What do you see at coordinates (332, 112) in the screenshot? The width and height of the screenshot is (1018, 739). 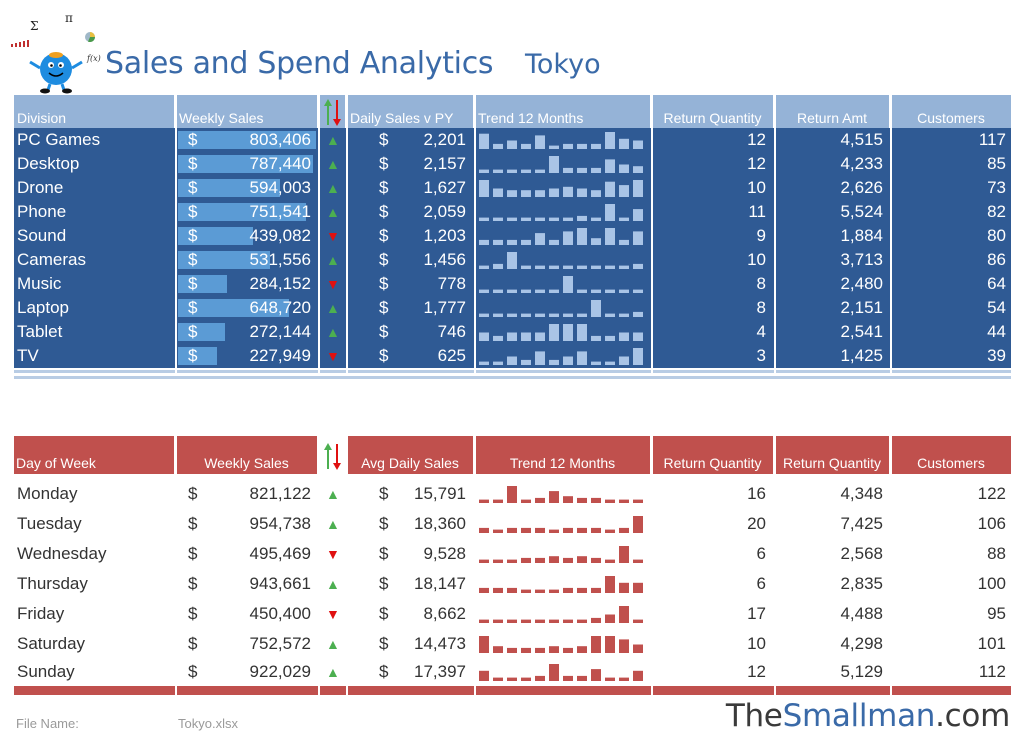 I see `up-down-arrows-icon` at bounding box center [332, 112].